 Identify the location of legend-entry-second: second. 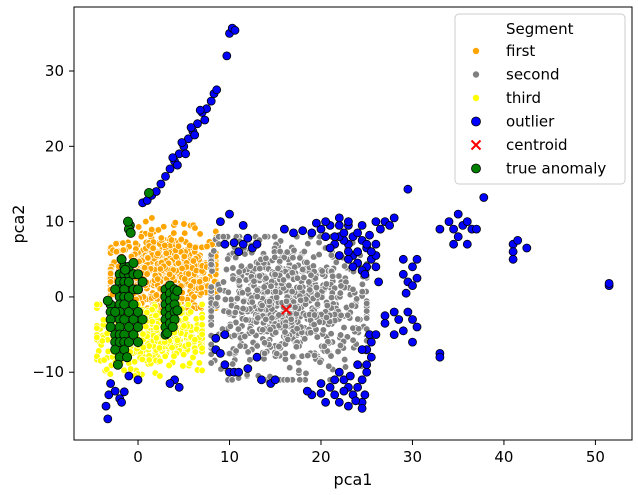
(516, 75).